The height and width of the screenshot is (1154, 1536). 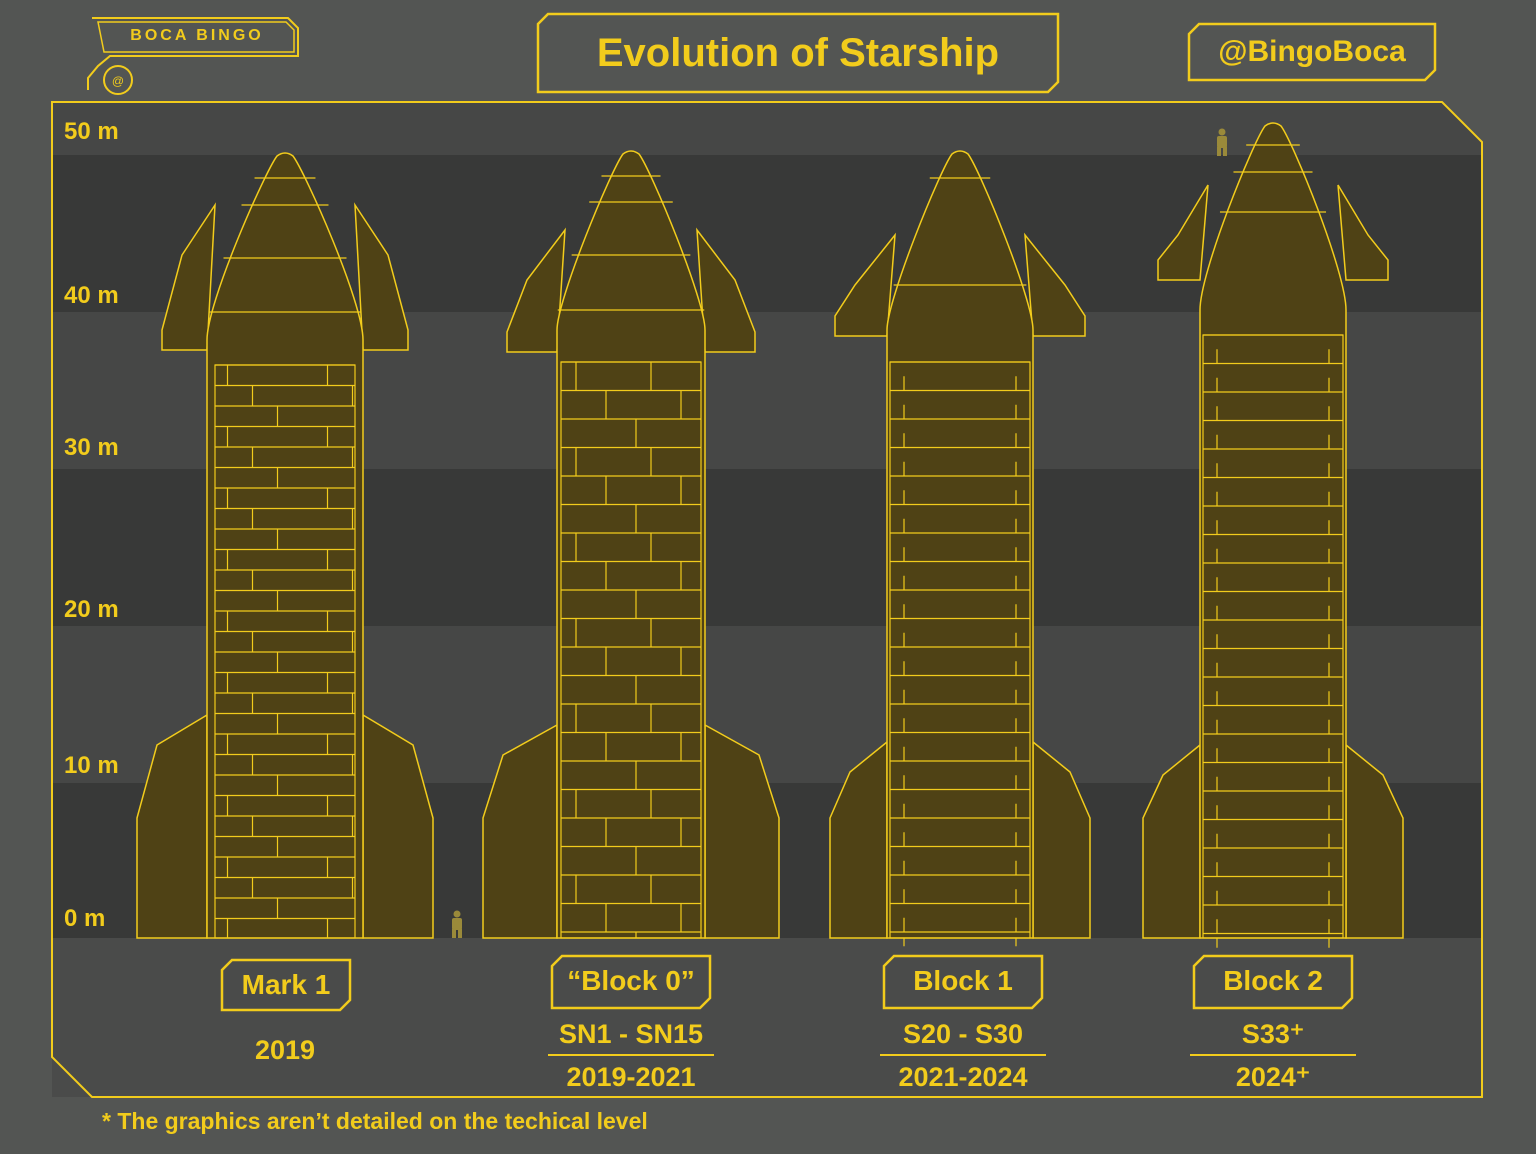 I want to click on page-title: Evolution of Starship, so click(x=798, y=52).